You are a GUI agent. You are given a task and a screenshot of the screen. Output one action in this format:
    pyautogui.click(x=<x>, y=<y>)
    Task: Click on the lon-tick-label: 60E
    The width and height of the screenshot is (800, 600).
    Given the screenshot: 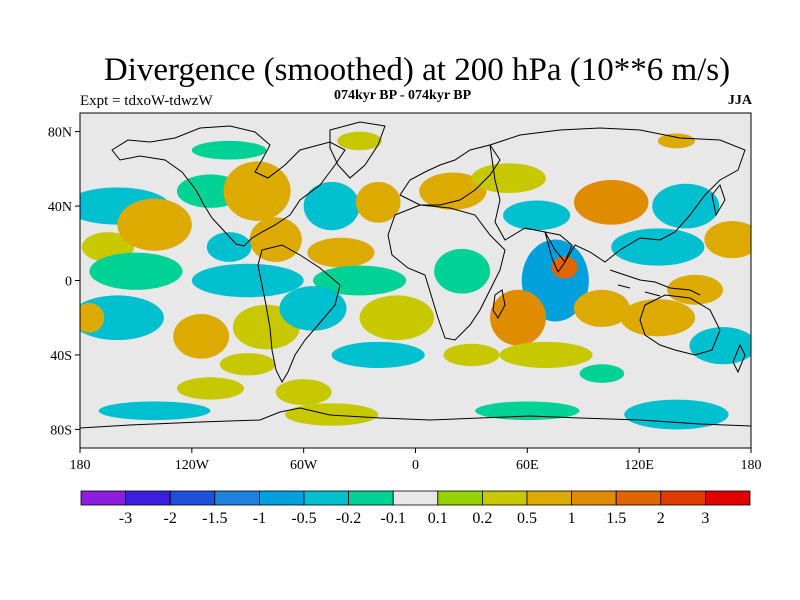 What is the action you would take?
    pyautogui.click(x=527, y=465)
    